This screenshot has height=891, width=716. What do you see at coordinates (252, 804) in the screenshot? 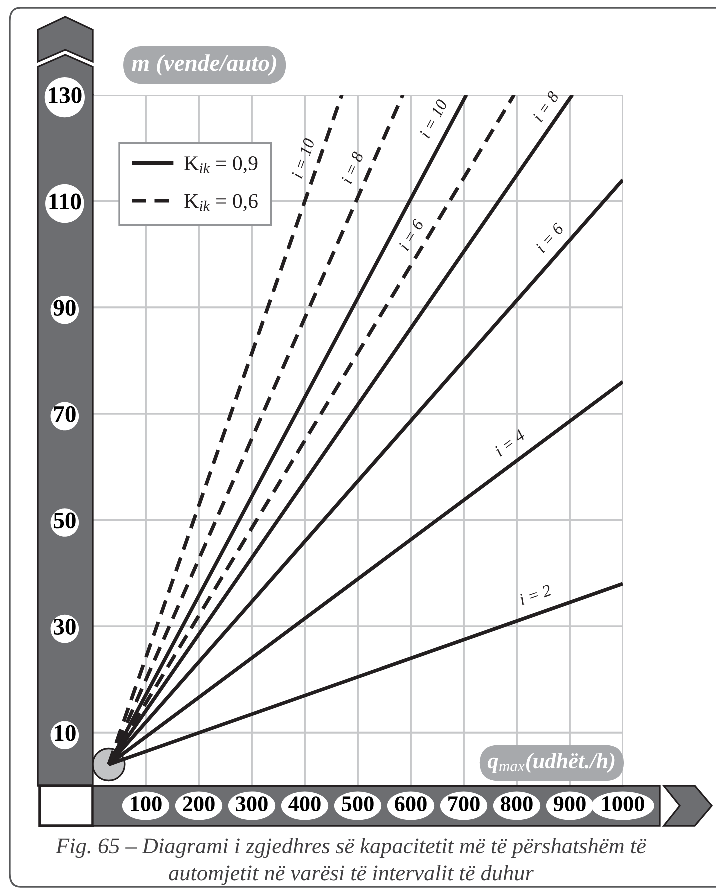
I see `x-tick-label: 300` at bounding box center [252, 804].